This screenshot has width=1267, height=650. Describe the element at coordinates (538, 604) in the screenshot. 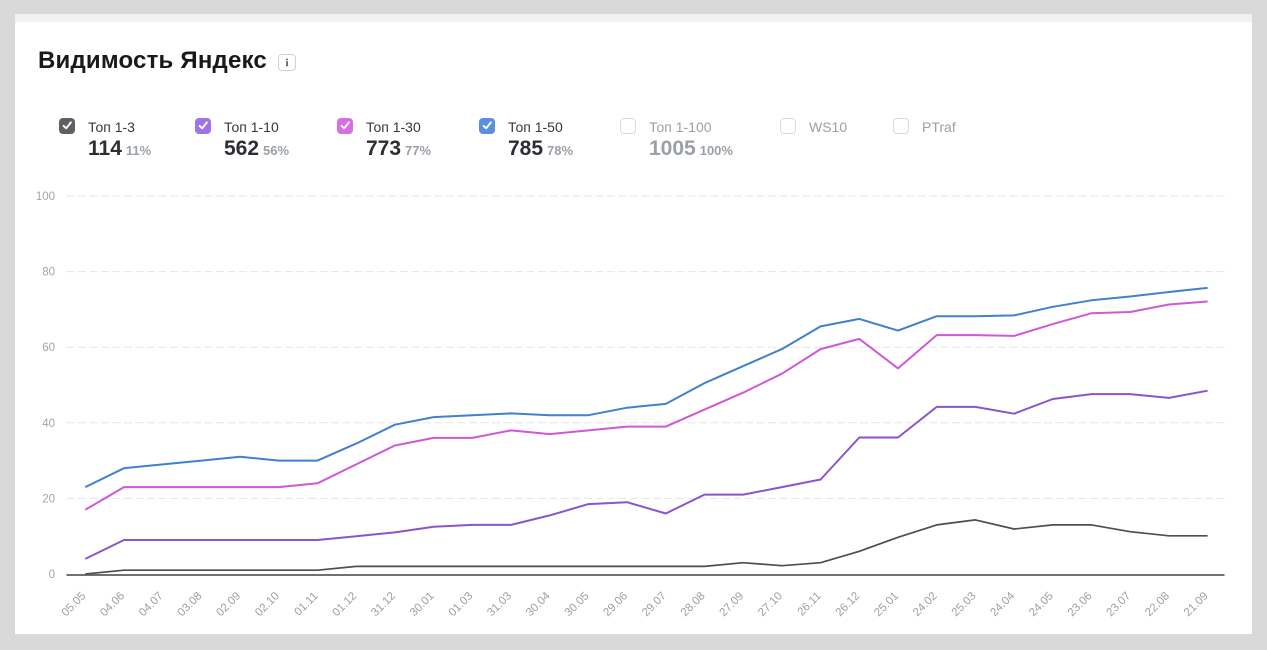

I see `svg-text: 30.04` at that location.